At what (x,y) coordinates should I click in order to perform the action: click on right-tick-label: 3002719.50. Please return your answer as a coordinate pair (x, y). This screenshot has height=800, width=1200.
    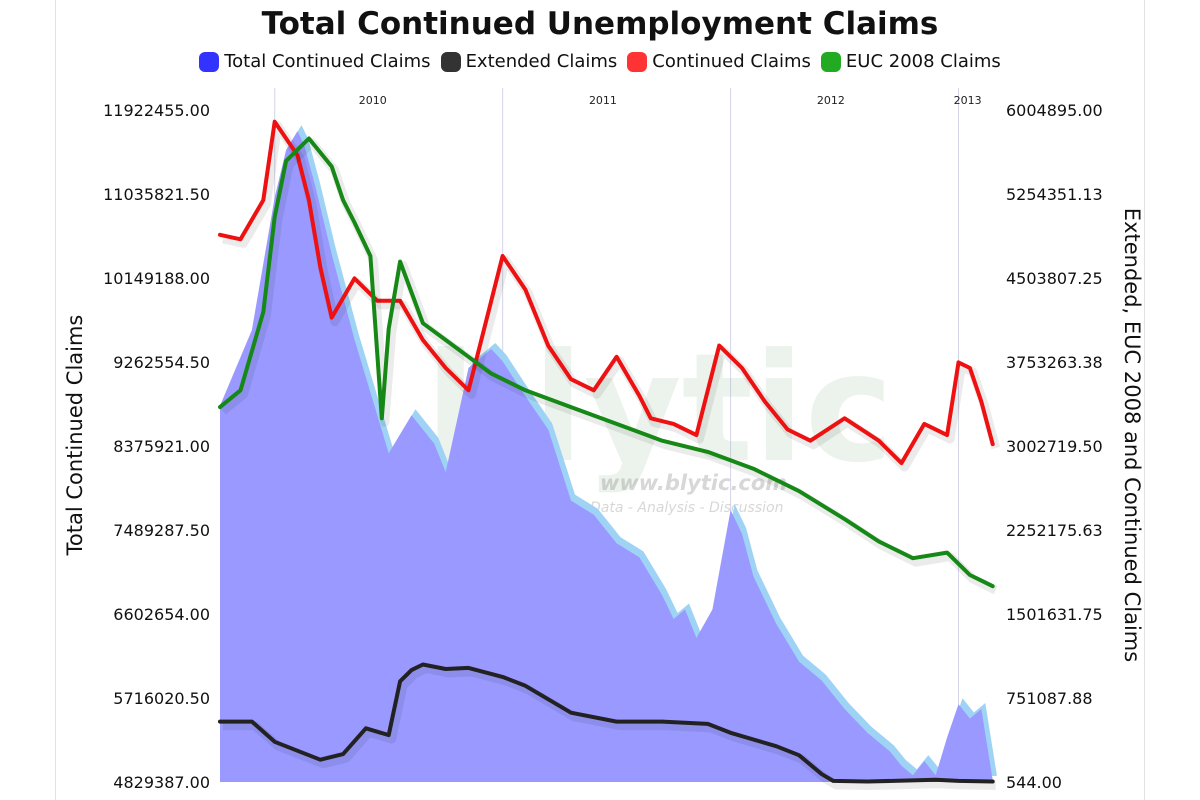
    Looking at the image, I should click on (1054, 446).